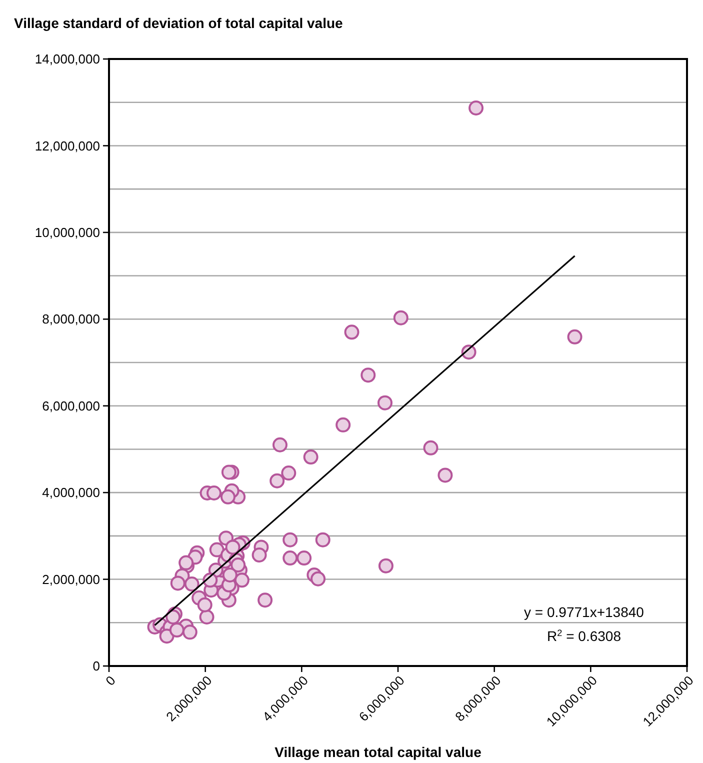 This screenshot has width=703, height=763. What do you see at coordinates (96, 666) in the screenshot?
I see `y-tick-label: 0` at bounding box center [96, 666].